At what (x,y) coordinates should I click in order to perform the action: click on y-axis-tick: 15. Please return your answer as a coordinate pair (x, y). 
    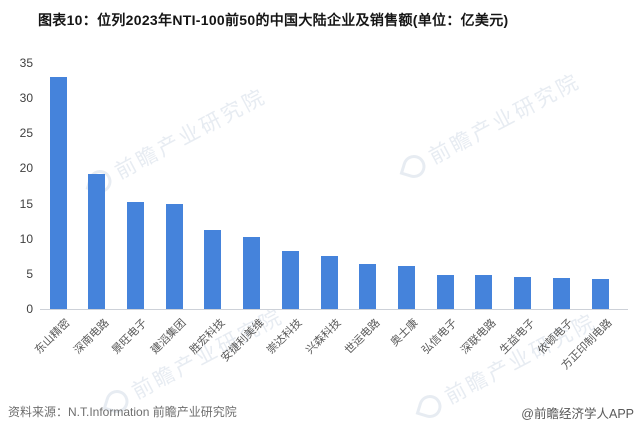
    Looking at the image, I should click on (26, 203).